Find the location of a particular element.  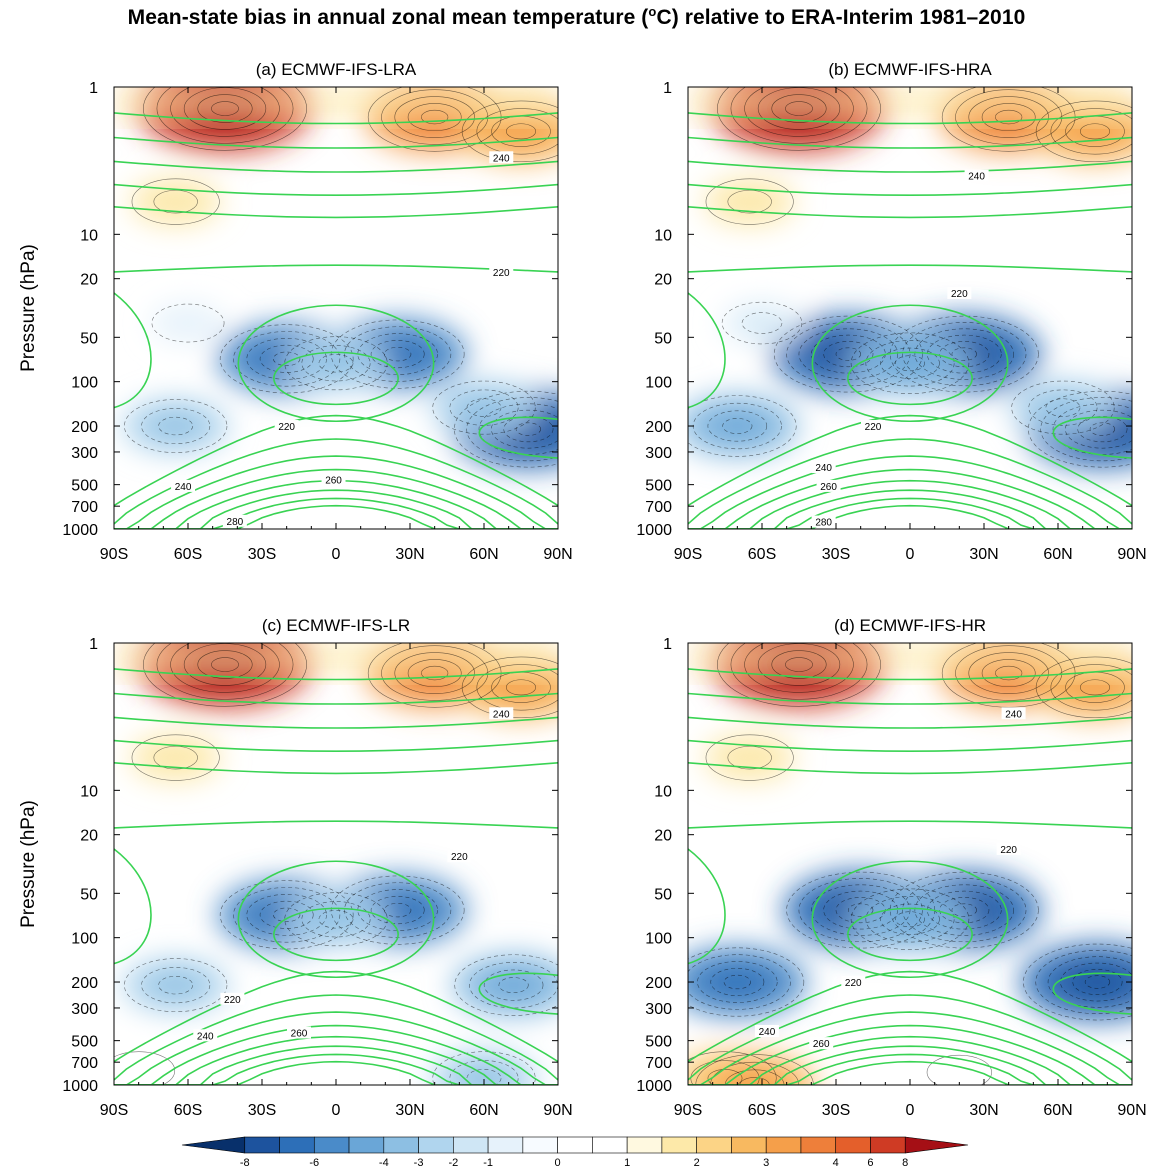

y-axis-label: Pressure (hPa) is located at coordinates (28, 308).